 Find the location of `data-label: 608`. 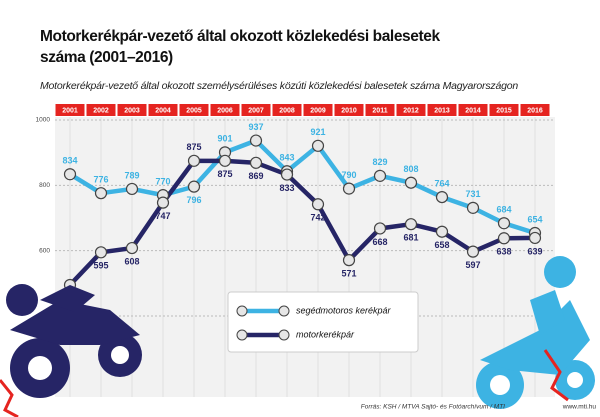

data-label: 608 is located at coordinates (131, 261).